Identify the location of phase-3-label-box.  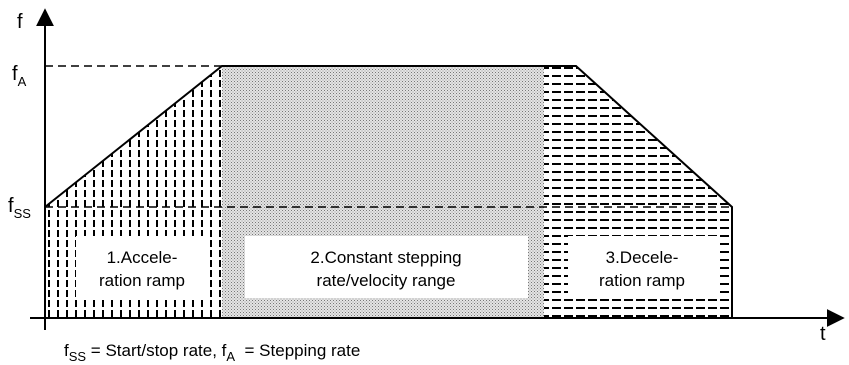
(642, 267).